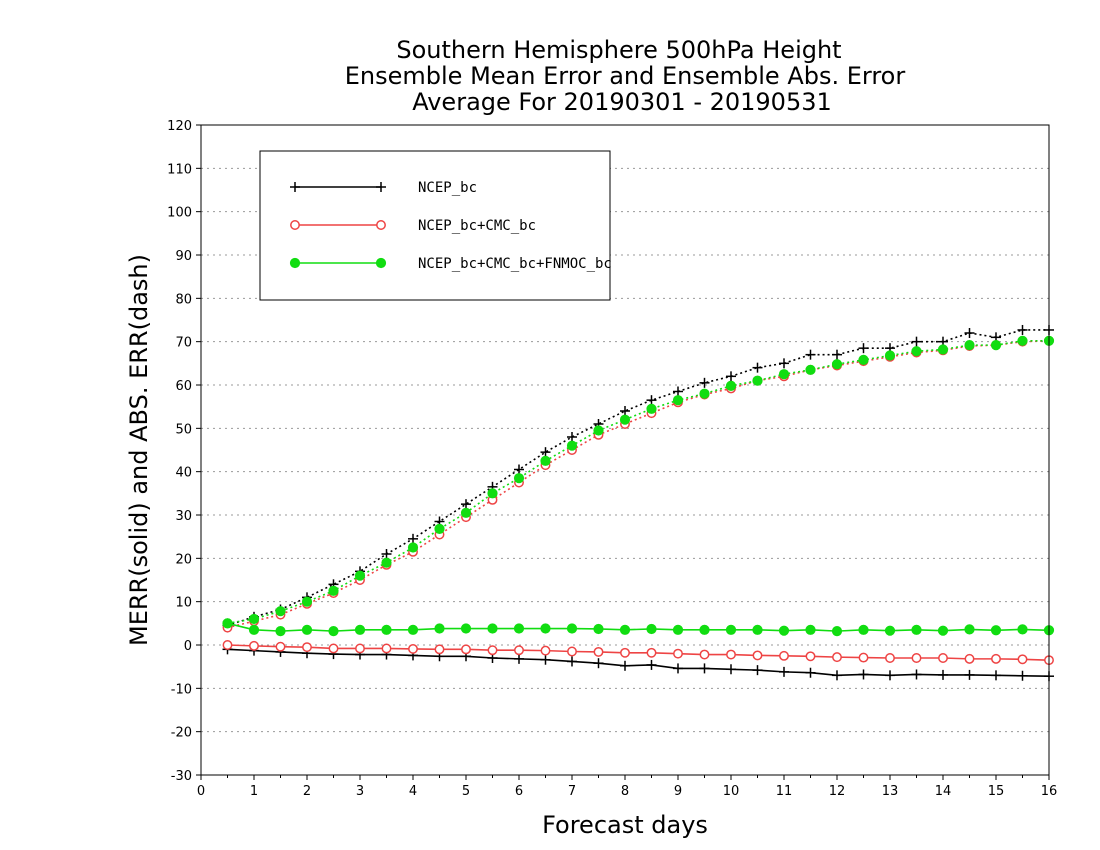 The height and width of the screenshot is (850, 1100). I want to click on y-tick-label: 20, so click(183, 559).